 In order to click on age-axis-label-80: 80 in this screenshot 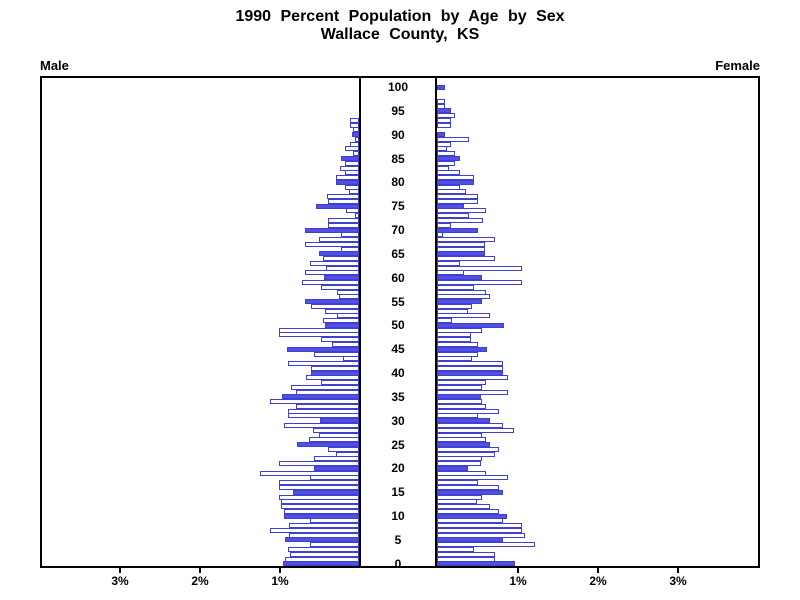, I will do `click(398, 182)`.